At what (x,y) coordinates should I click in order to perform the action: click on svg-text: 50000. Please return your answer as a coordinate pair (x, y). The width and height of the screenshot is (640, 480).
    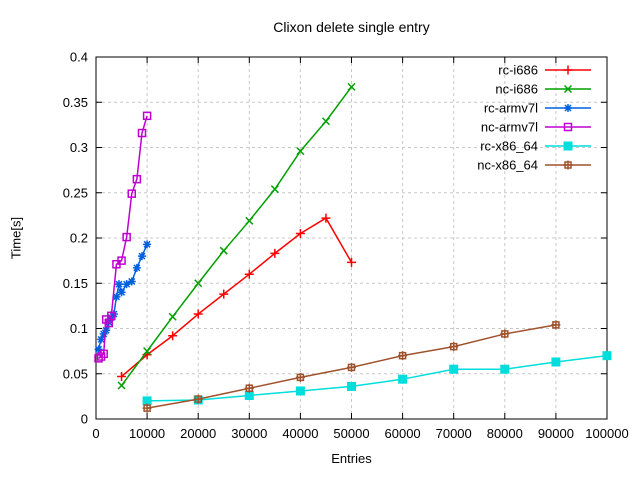
    Looking at the image, I should click on (351, 433).